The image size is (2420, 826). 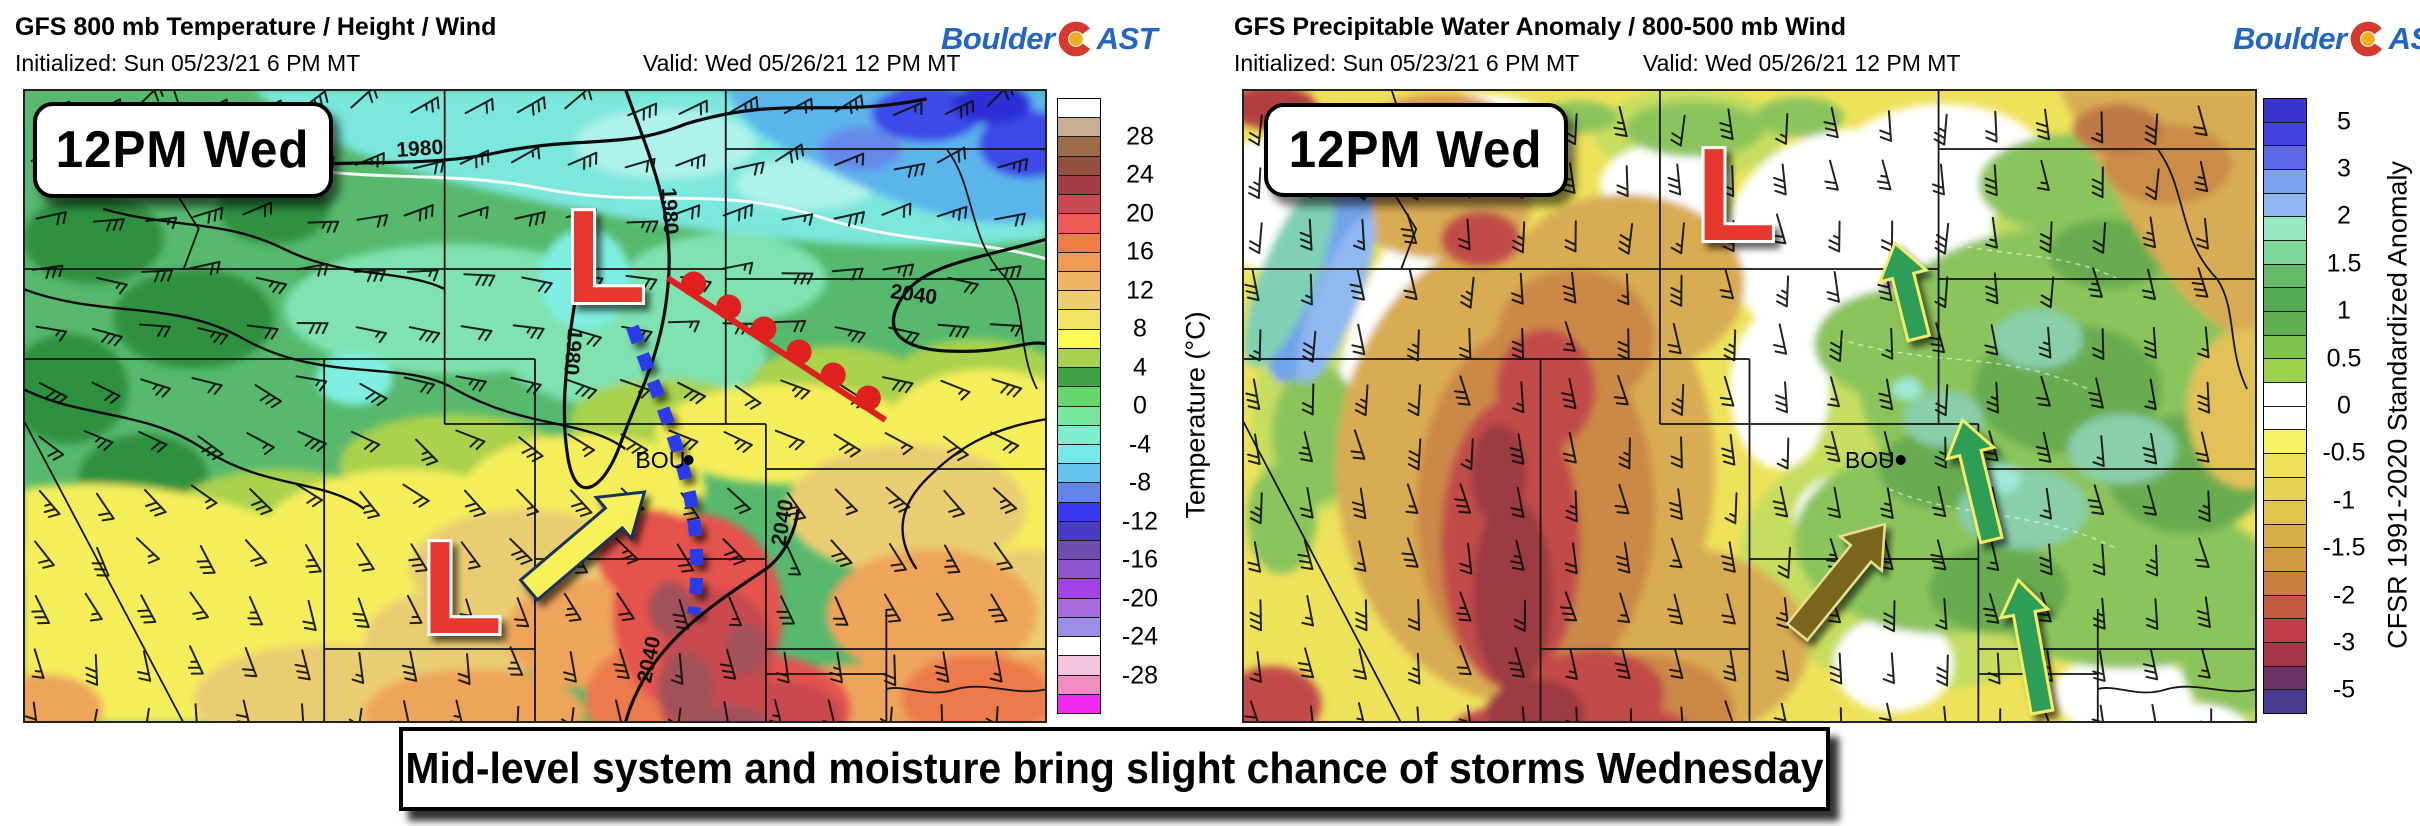 What do you see at coordinates (2285, 406) in the screenshot?
I see `anomaly-colorbar` at bounding box center [2285, 406].